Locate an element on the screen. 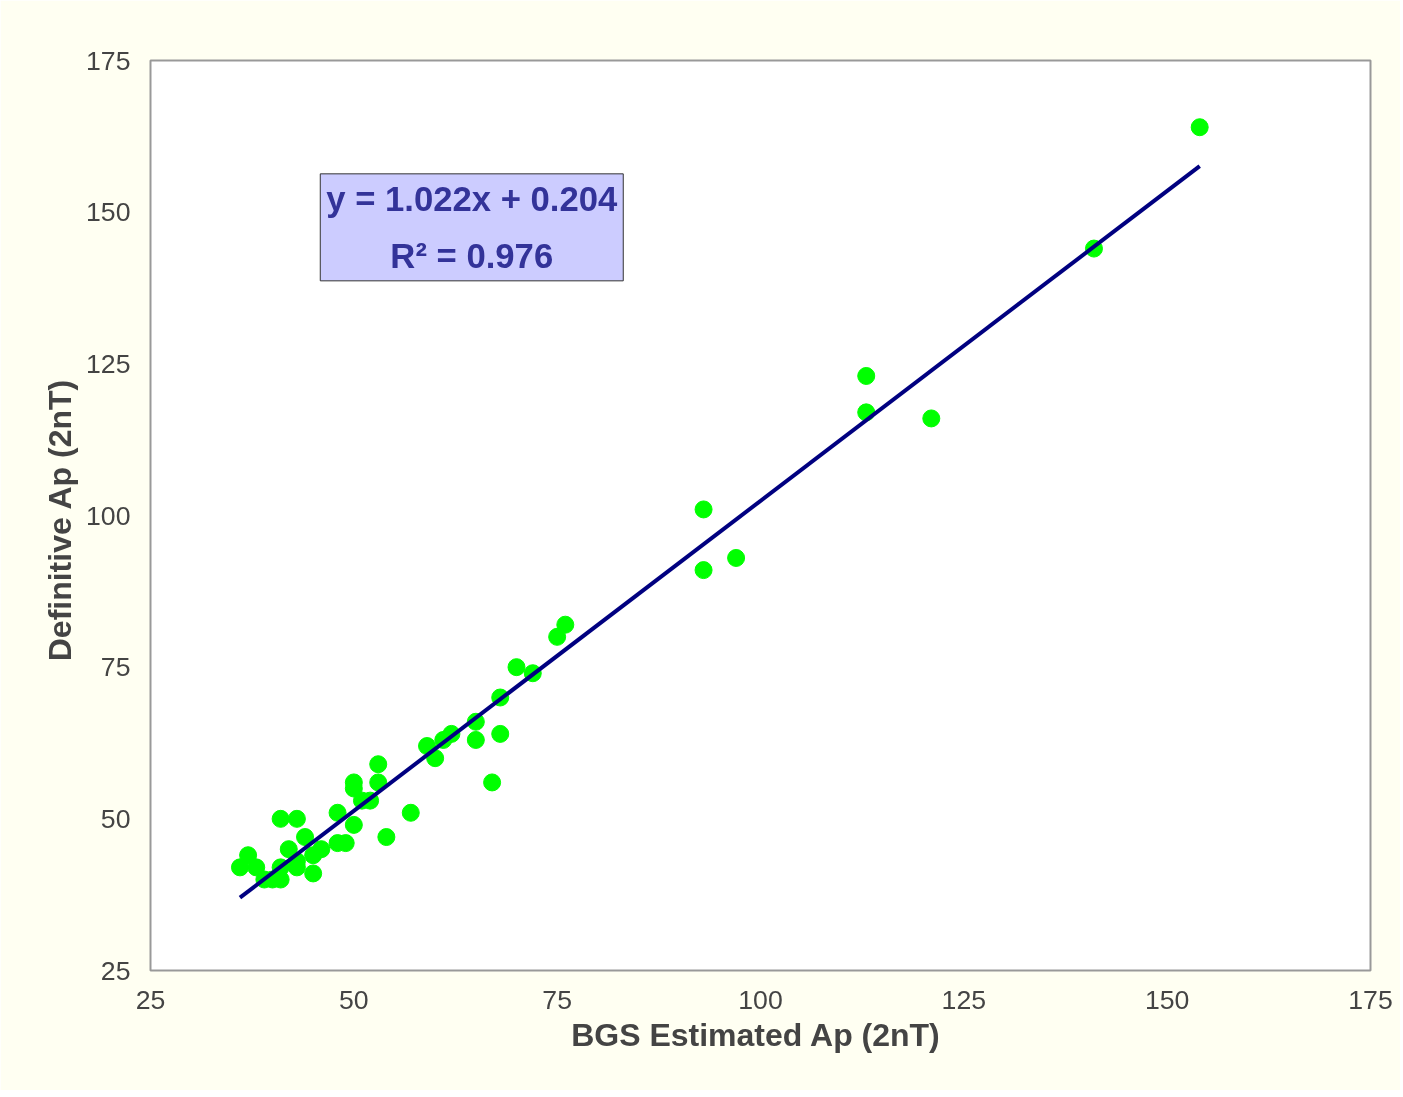 The width and height of the screenshot is (1403, 1097). x-tick-label: 50 is located at coordinates (354, 999).